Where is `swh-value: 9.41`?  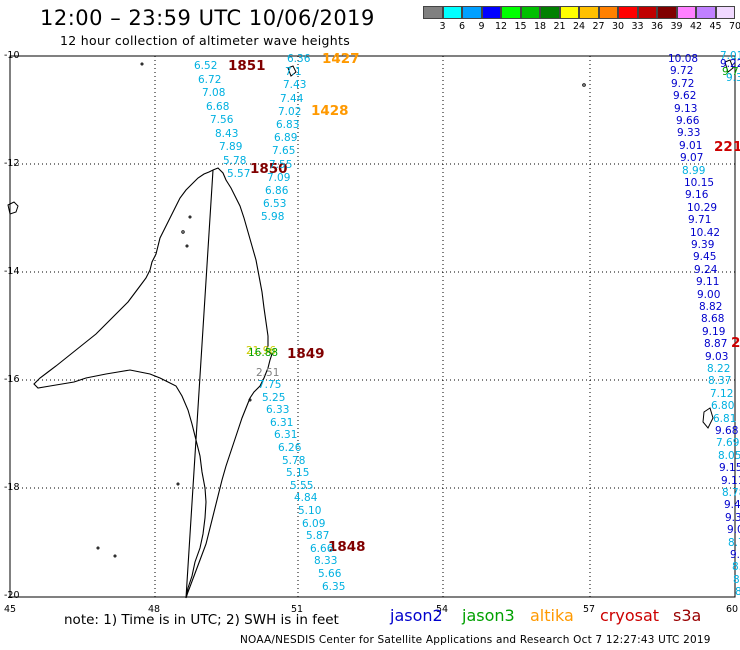 swh-value: 9.41 is located at coordinates (732, 505).